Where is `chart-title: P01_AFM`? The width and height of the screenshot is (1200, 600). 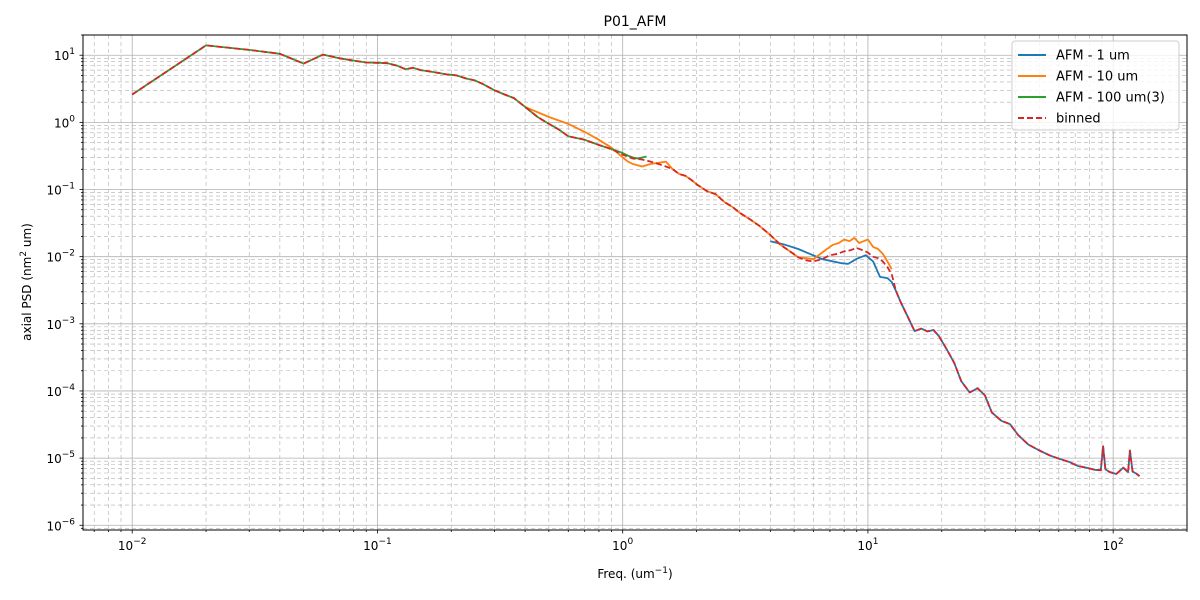
chart-title: P01_AFM is located at coordinates (635, 22).